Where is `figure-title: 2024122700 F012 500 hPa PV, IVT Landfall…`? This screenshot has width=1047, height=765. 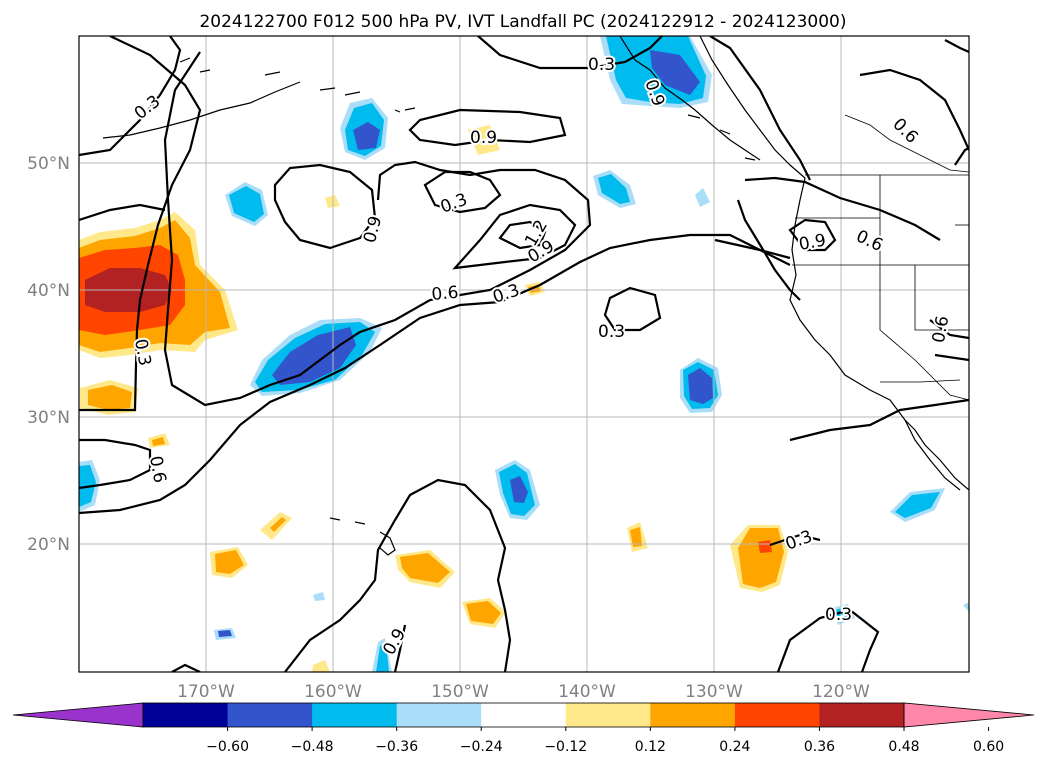
figure-title: 2024122700 F012 500 hPa PV, IVT Landfall… is located at coordinates (522, 22).